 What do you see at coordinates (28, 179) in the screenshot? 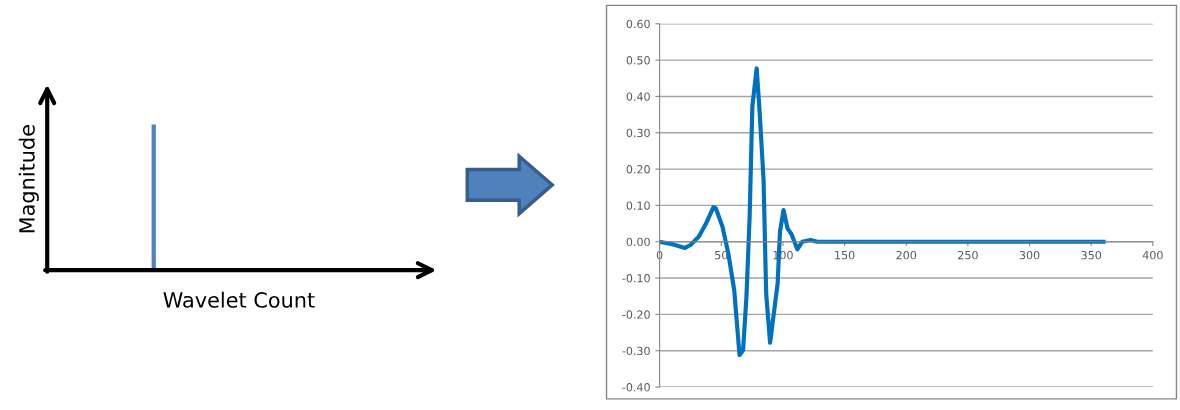
I see `y-axis-title: Magnitude` at bounding box center [28, 179].